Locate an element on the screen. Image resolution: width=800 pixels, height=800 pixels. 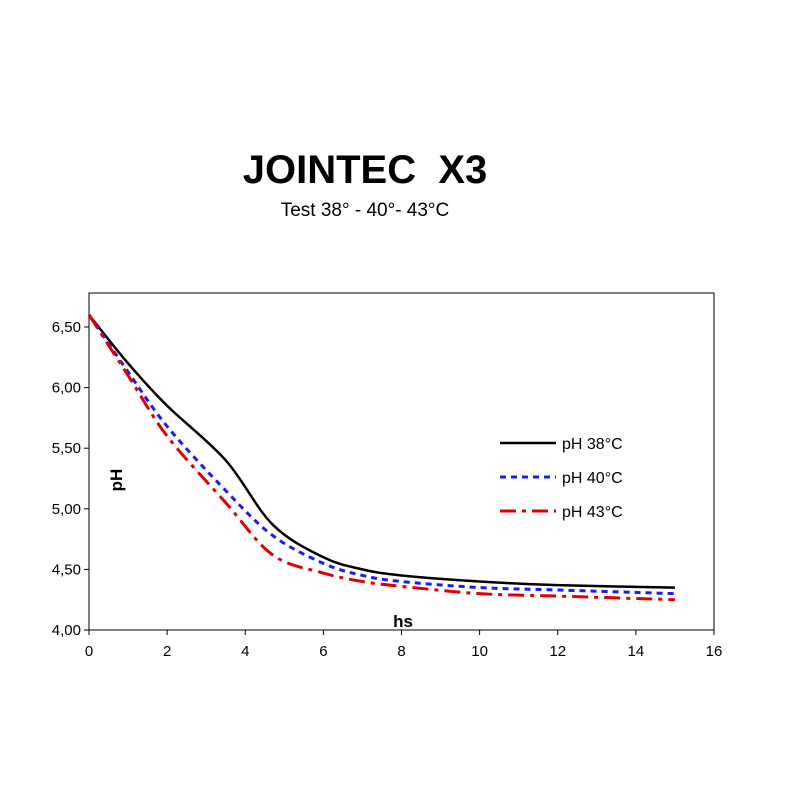
x-tick-label: 10 is located at coordinates (479, 651).